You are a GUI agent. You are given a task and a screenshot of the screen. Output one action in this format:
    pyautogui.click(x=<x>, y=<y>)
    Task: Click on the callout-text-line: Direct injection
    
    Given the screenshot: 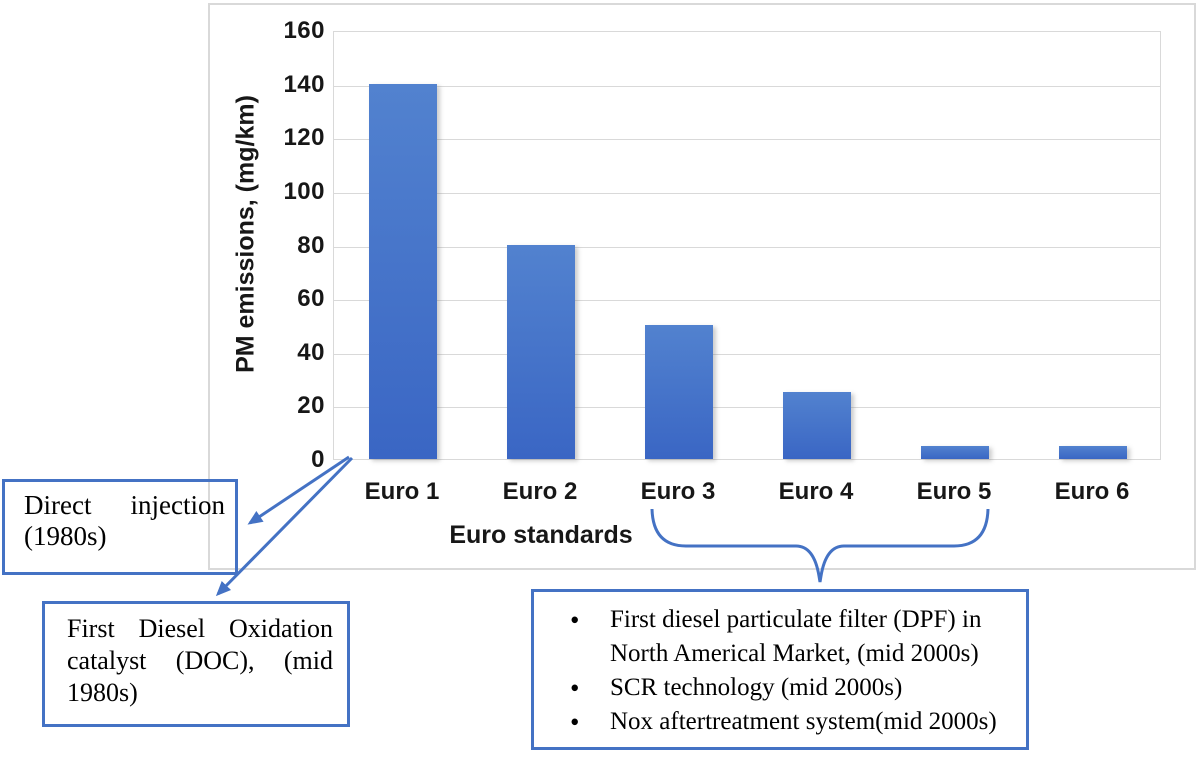 What is the action you would take?
    pyautogui.click(x=124, y=505)
    